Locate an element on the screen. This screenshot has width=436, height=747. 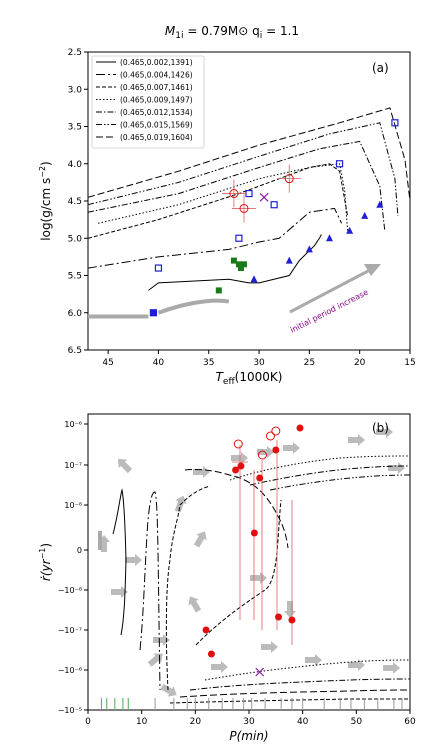
legend-entry: (0.465,0.002,1391) is located at coordinates (156, 62).